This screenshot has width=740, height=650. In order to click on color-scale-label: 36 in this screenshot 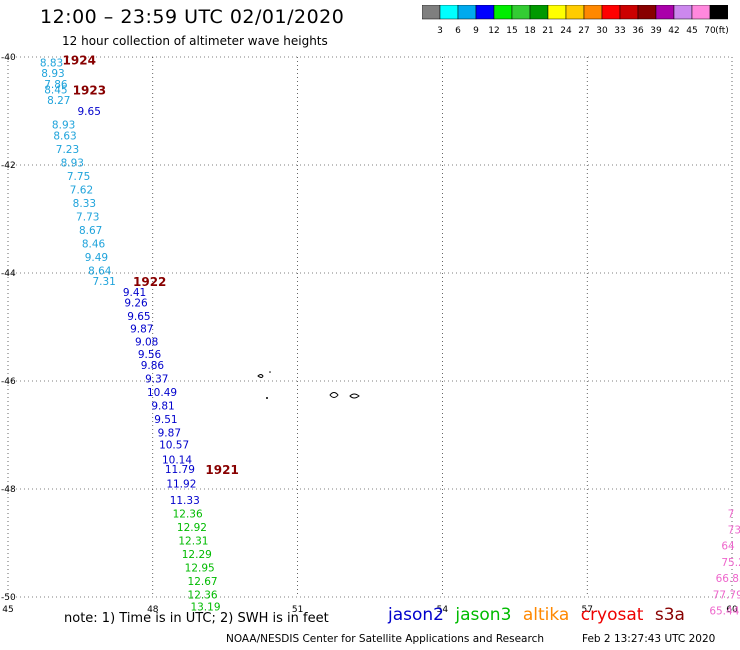, I will do `click(638, 30)`.